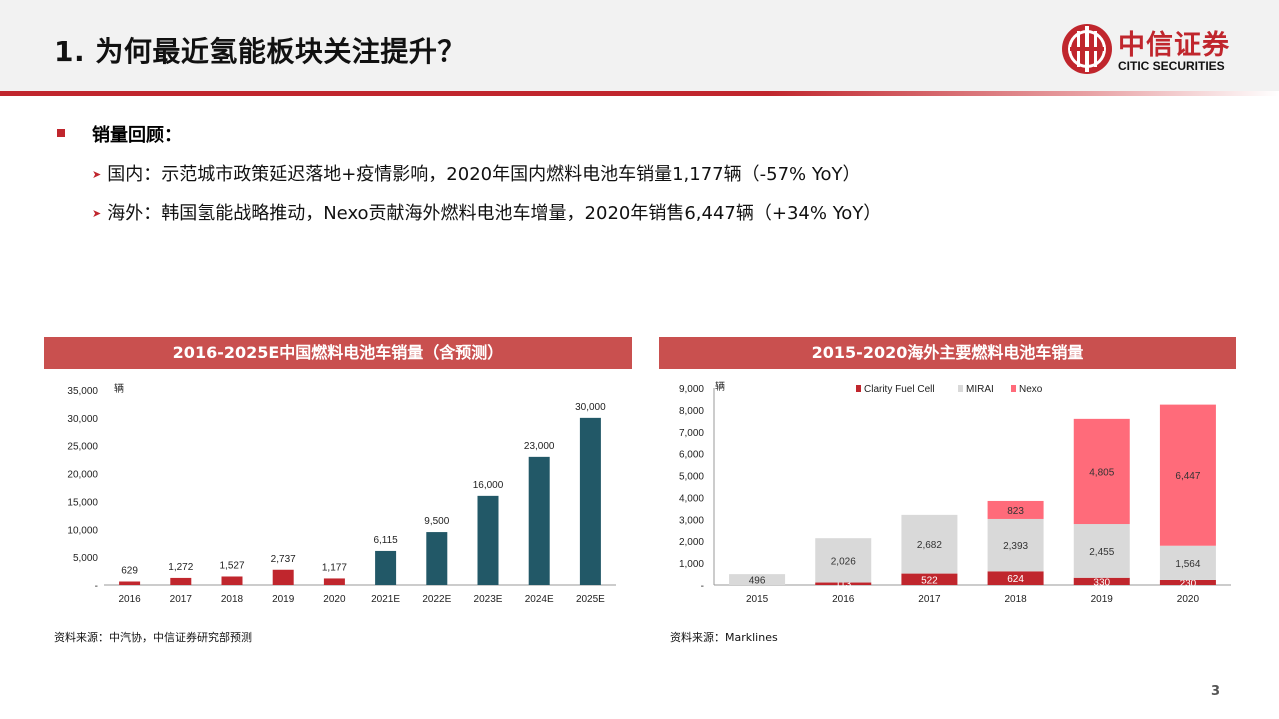 The height and width of the screenshot is (719, 1279). What do you see at coordinates (691, 498) in the screenshot?
I see `y-tick-label: 4,000` at bounding box center [691, 498].